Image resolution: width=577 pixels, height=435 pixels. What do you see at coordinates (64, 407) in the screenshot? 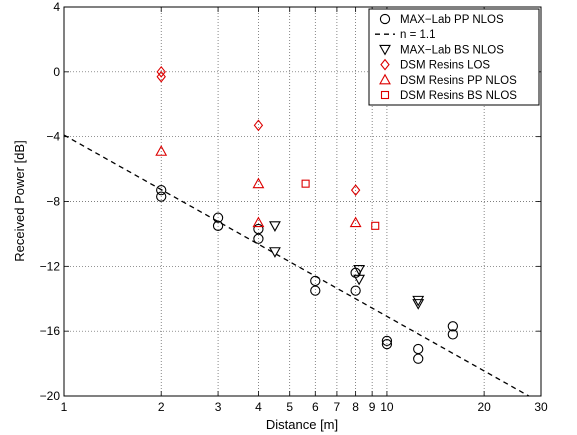
I see `x-tick-label: 1` at bounding box center [64, 407].